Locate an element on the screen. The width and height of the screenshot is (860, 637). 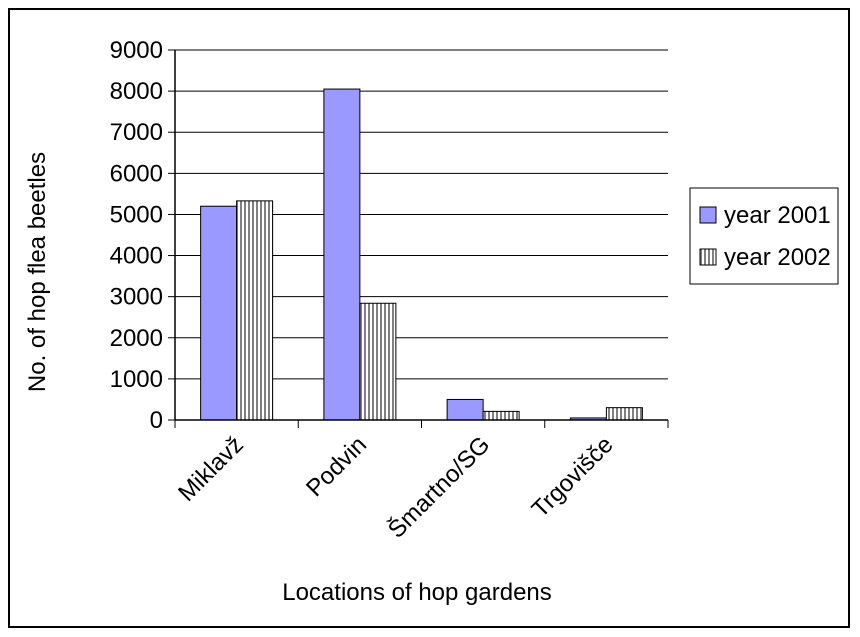
y-tick-label: 0 is located at coordinates (156, 420).